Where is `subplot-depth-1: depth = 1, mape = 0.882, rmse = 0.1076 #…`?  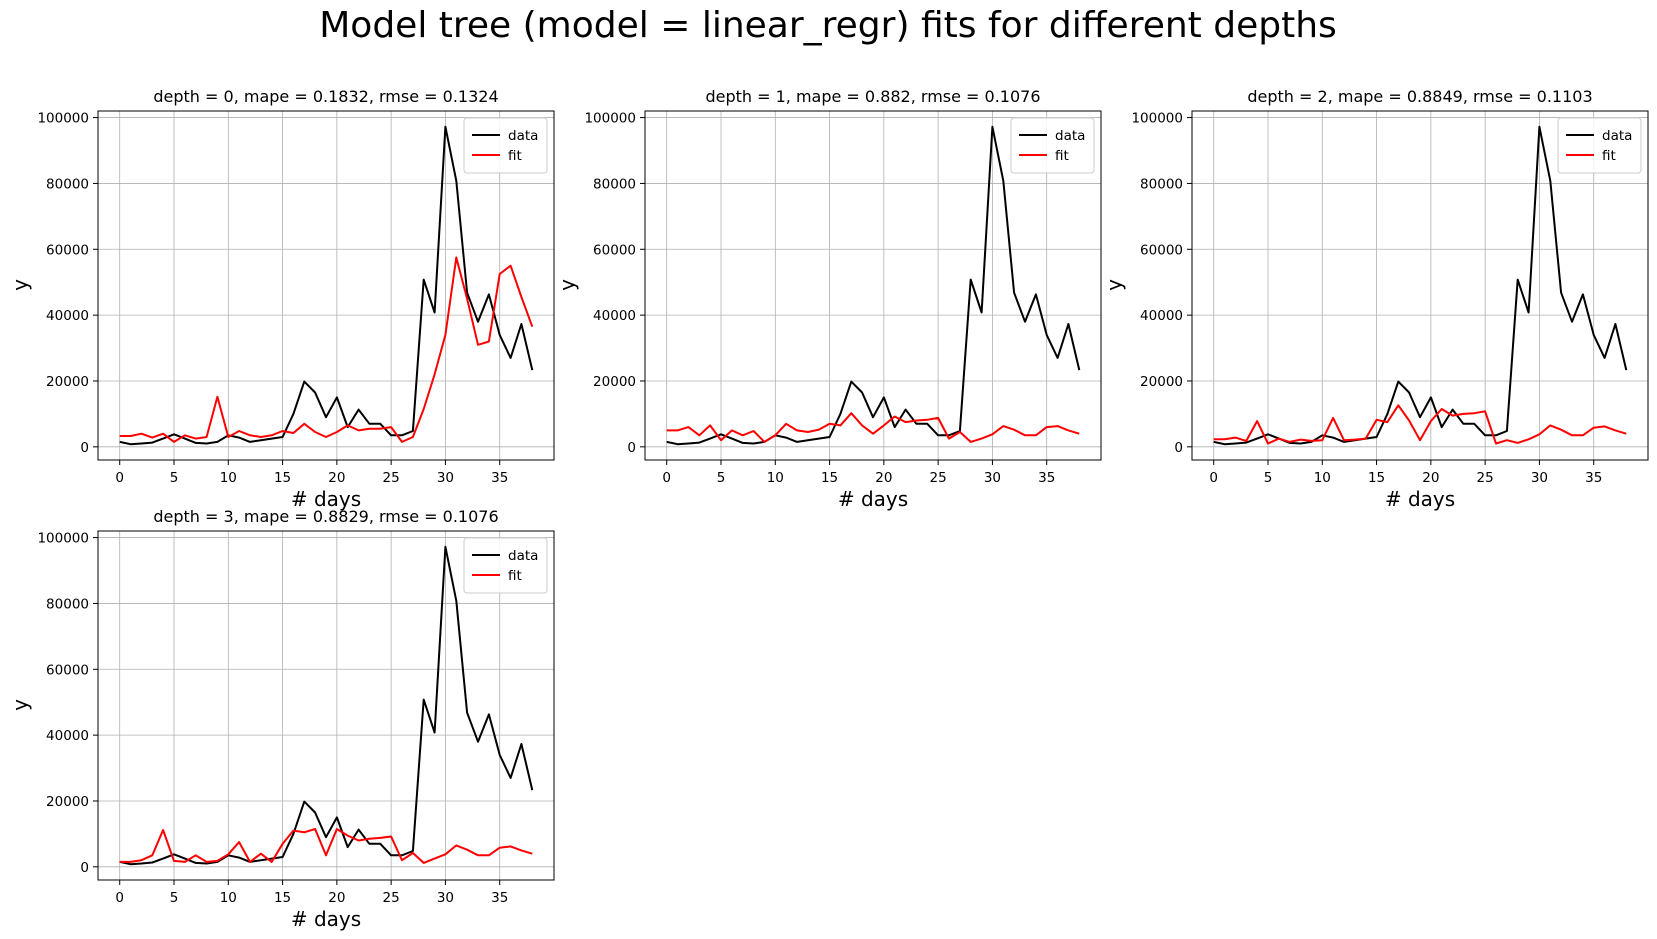 subplot-depth-1: depth = 1, mape = 0.882, rmse = 0.1076 #… is located at coordinates (828, 299).